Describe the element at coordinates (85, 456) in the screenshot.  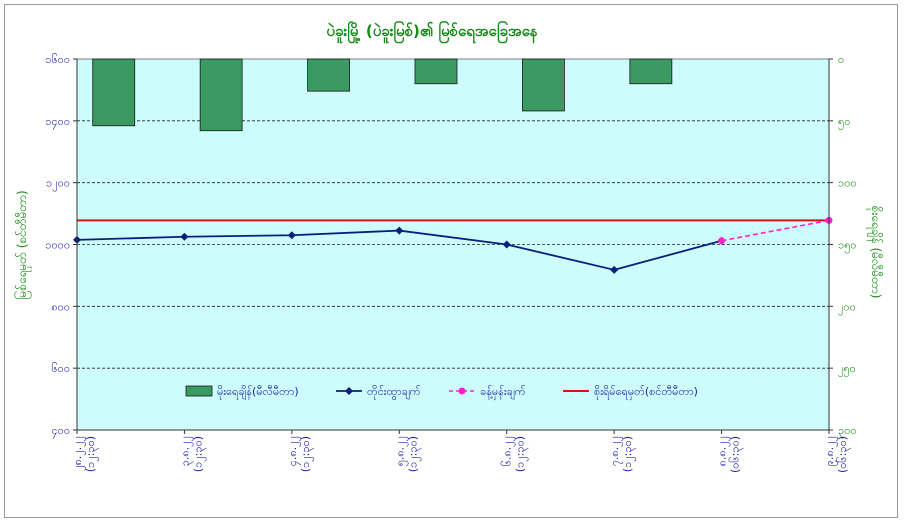
I see `x-tick-label: ၂၈.၂.၂၂ (၁၂:၃၀)` at that location.